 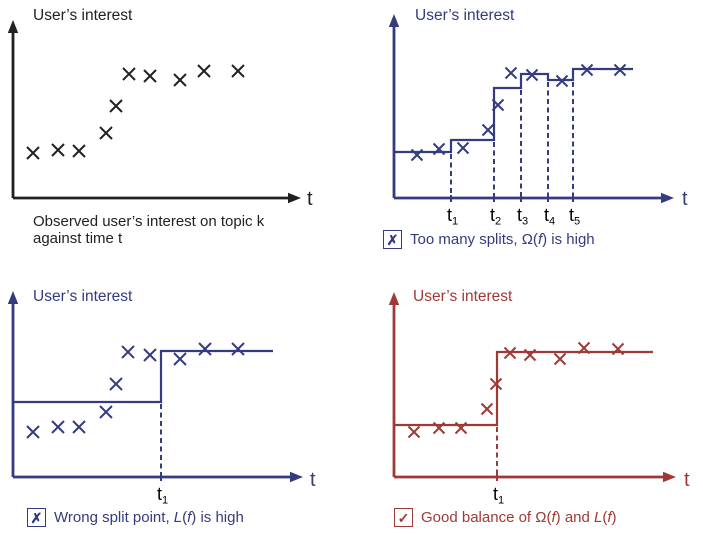 What do you see at coordinates (78, 238) in the screenshot?
I see `caption-line-2: against time t` at bounding box center [78, 238].